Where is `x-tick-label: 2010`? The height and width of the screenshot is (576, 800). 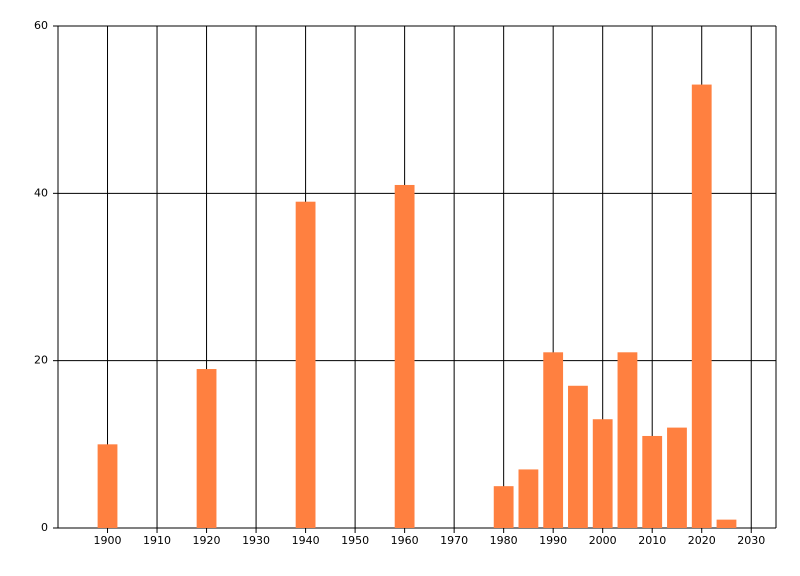 x-tick-label: 2010 is located at coordinates (652, 540).